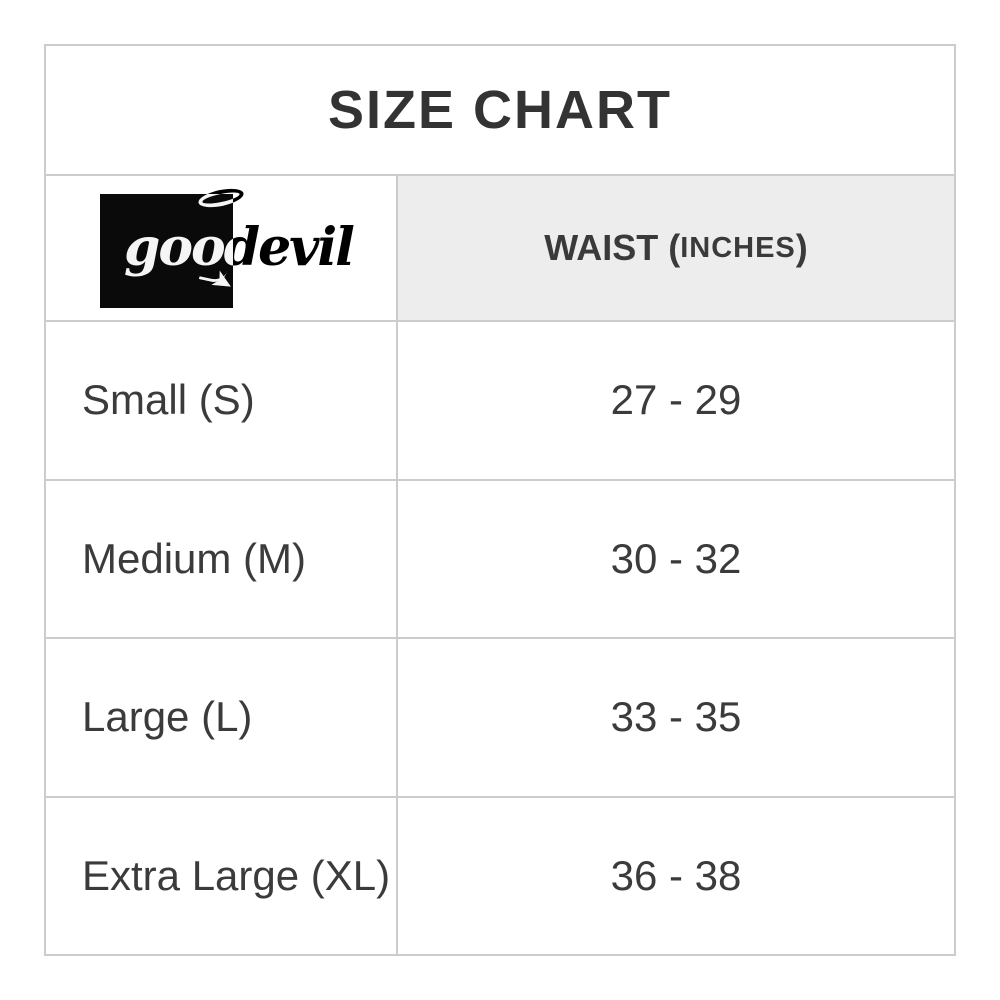  I want to click on header-cell-waist: WAIST (INCHES), so click(676, 248).